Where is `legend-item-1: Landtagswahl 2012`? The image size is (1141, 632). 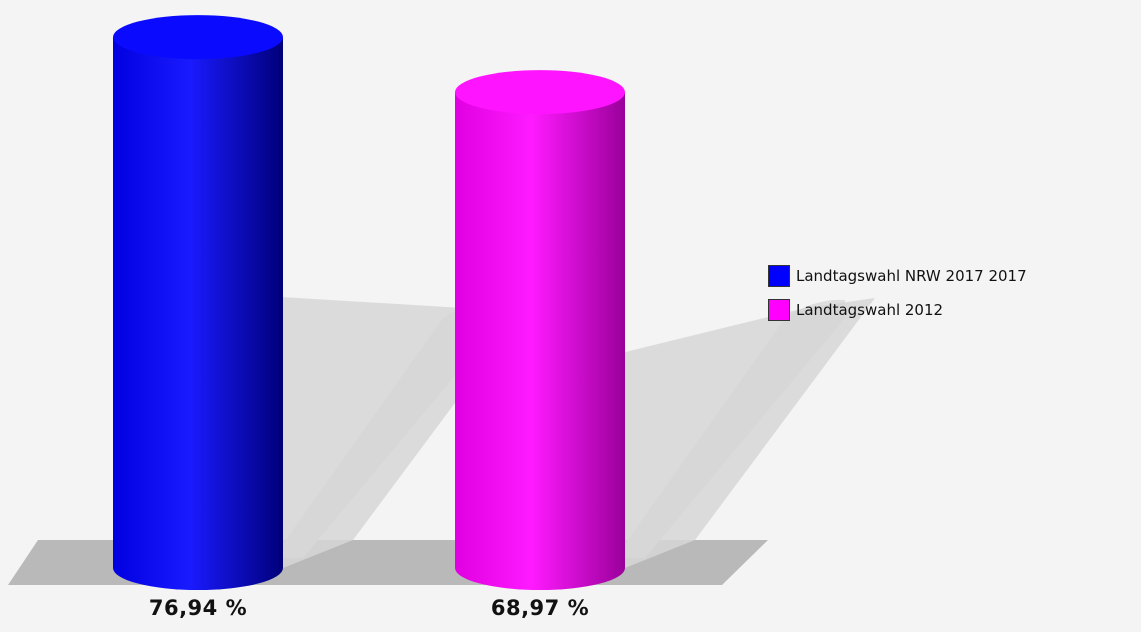 legend-item-1: Landtagswahl 2012 is located at coordinates (897, 310).